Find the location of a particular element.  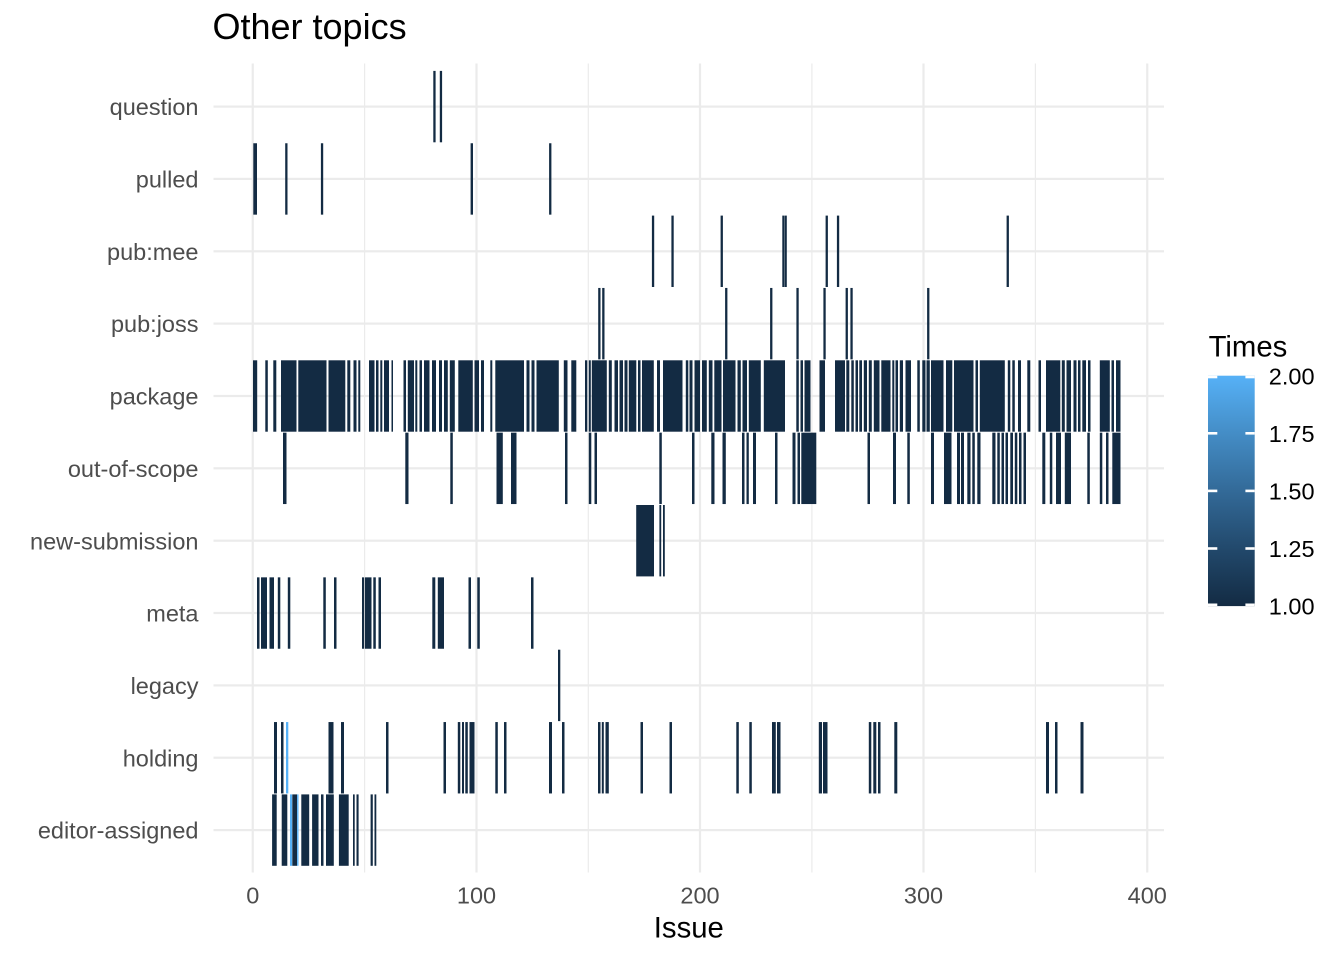

svg-text: legacy is located at coordinates (165, 686).